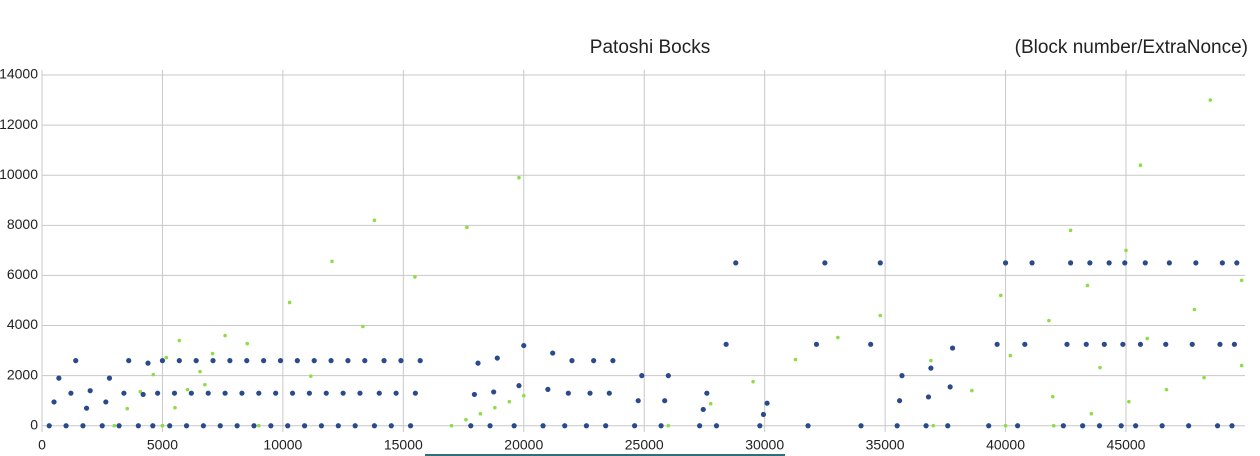 This screenshot has height=456, width=1260. What do you see at coordinates (644, 445) in the screenshot?
I see `x-tick-label: 25000` at bounding box center [644, 445].